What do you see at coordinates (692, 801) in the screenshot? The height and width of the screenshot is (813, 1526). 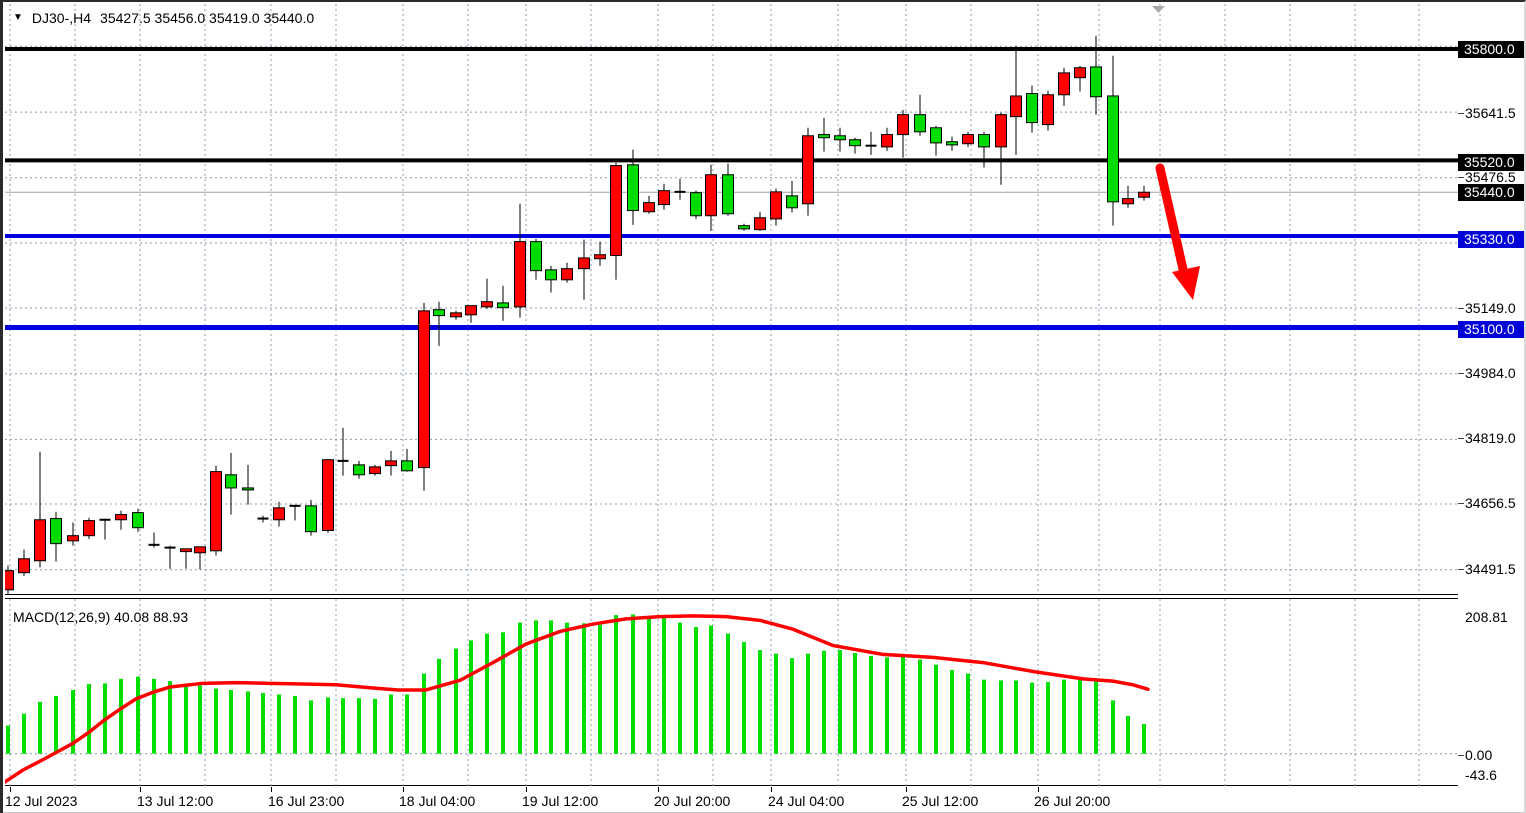 I see `time-axis-label: 20 Jul 20:00` at bounding box center [692, 801].